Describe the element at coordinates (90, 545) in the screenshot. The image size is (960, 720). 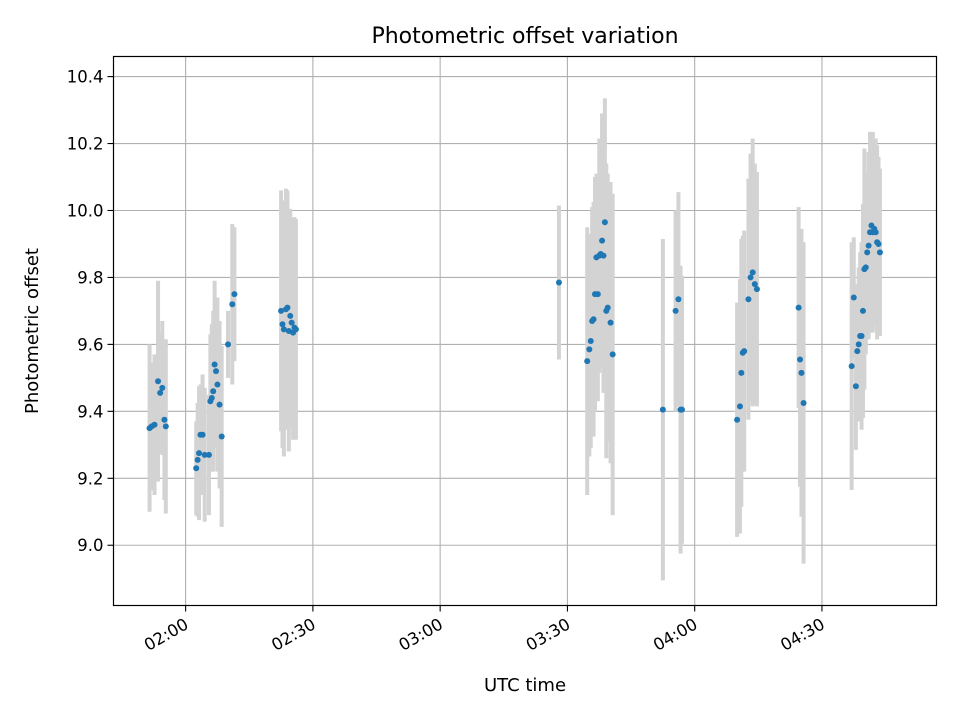
I see `y-tick-label: 9.0` at that location.